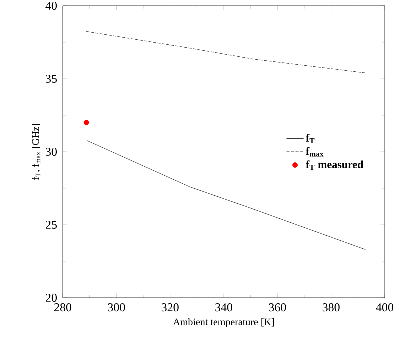 The height and width of the screenshot is (350, 399). What do you see at coordinates (277, 308) in the screenshot?
I see `x-tick-label: 360` at bounding box center [277, 308].